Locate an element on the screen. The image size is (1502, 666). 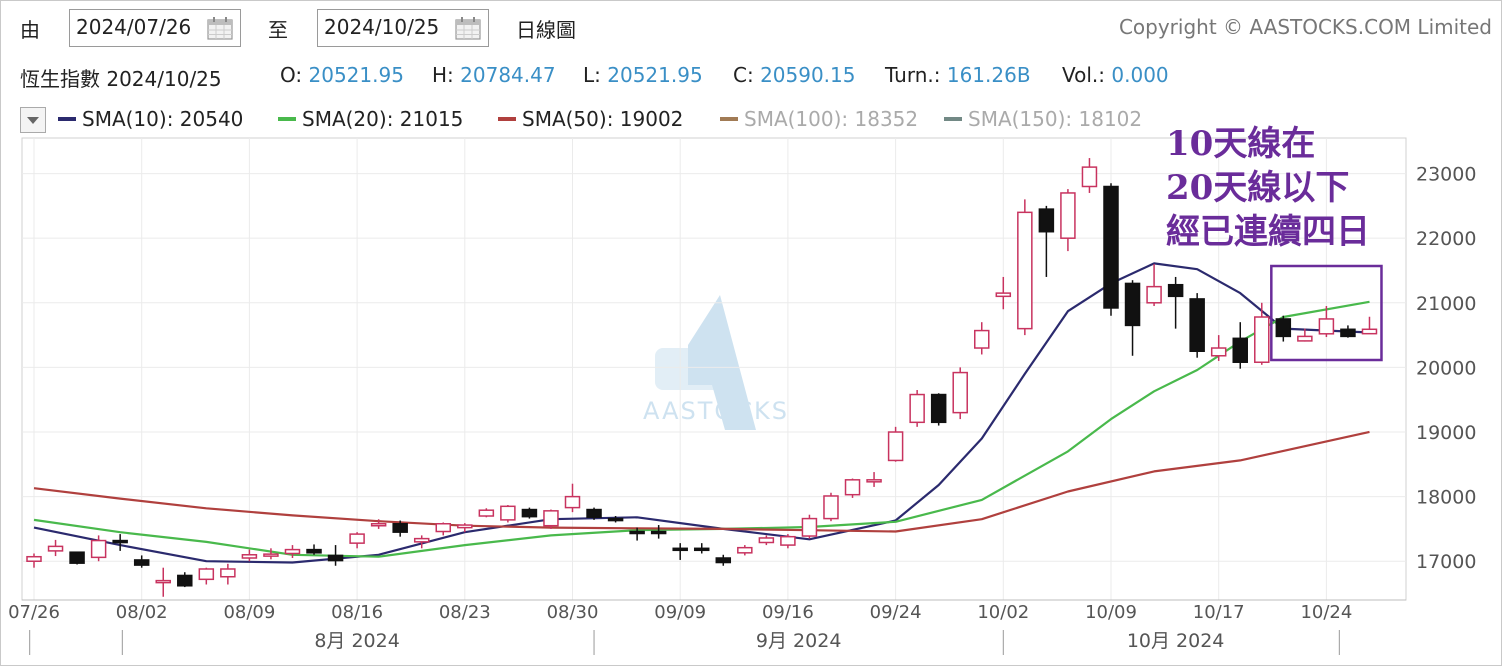
close-stat: C: 20590.15 is located at coordinates (794, 75).